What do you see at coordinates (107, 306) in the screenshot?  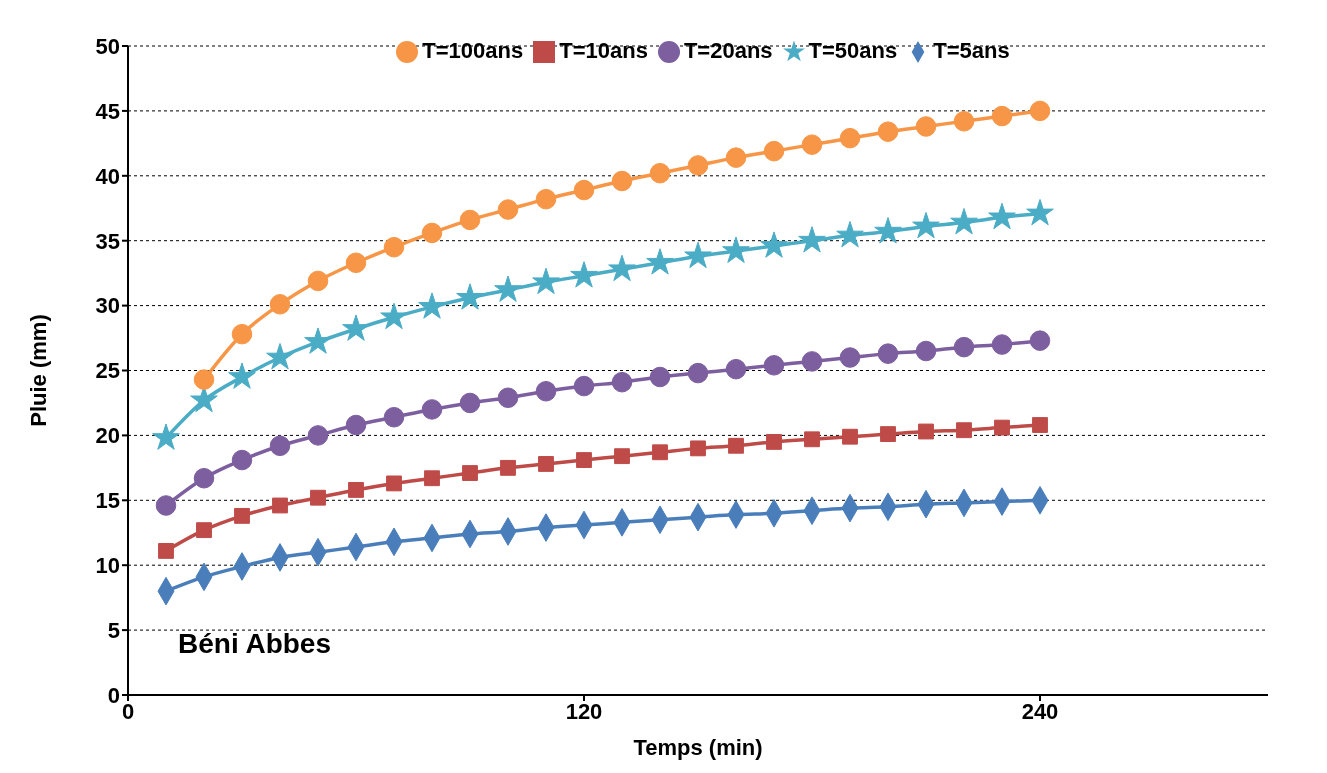 I see `y-tick-label: 30` at bounding box center [107, 306].